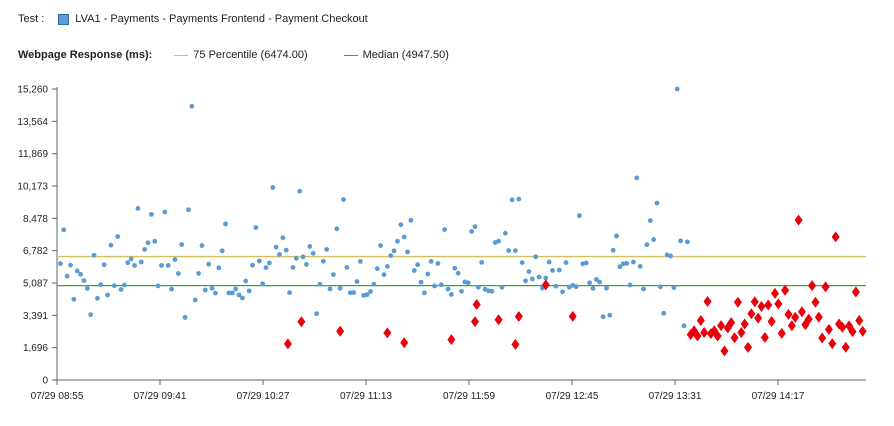 The image size is (894, 426). Describe the element at coordinates (241, 55) in the screenshot. I see `legend-item-percentile: 75 Percentile (6474.00)` at that location.